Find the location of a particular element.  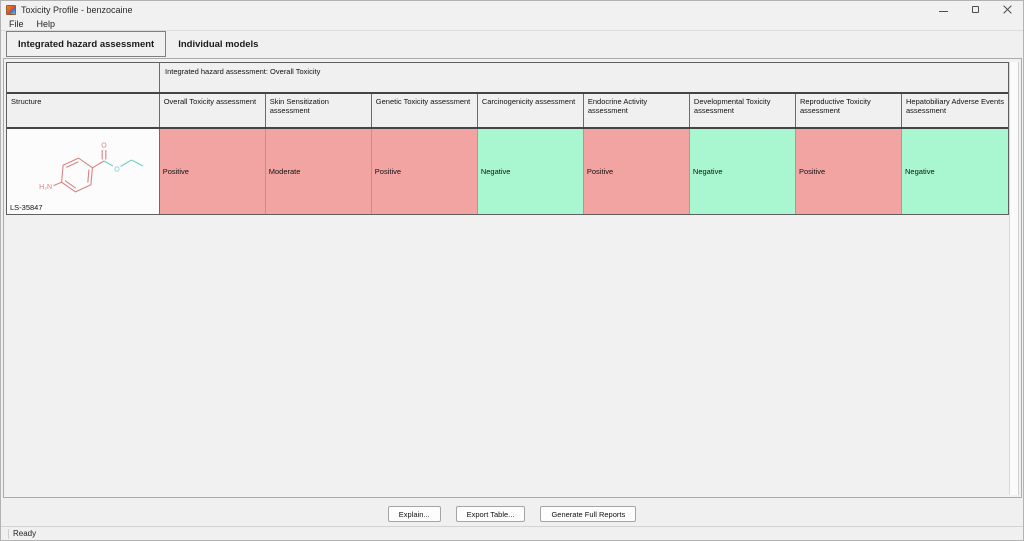

close-button is located at coordinates (1007, 9).